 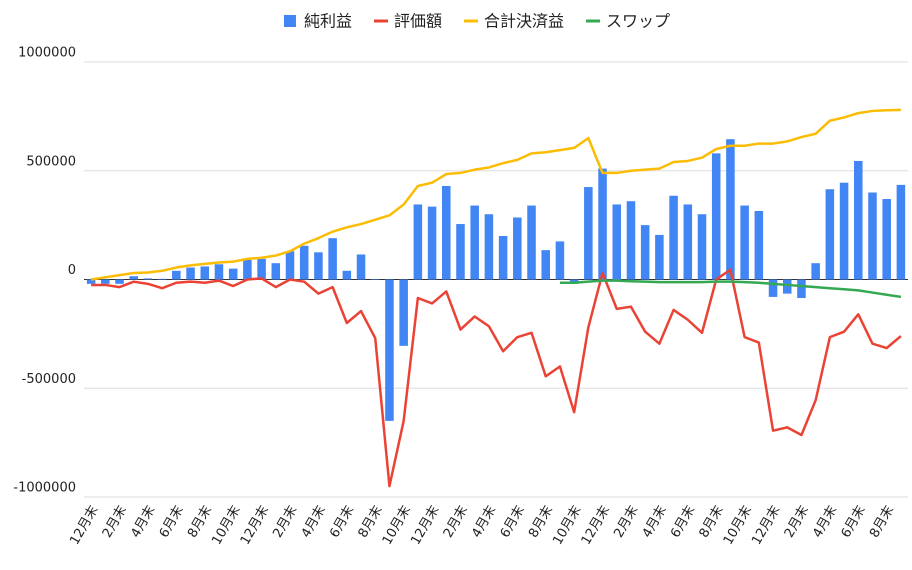 What do you see at coordinates (44, 488) in the screenshot?
I see `y-tick-label: -1000000` at bounding box center [44, 488].